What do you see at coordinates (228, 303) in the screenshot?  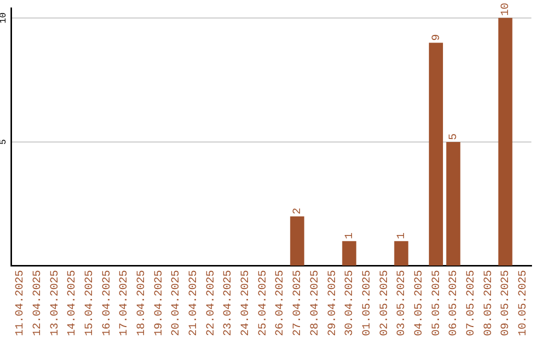 I see `x-tick-label: 23.04.2025` at bounding box center [228, 303].